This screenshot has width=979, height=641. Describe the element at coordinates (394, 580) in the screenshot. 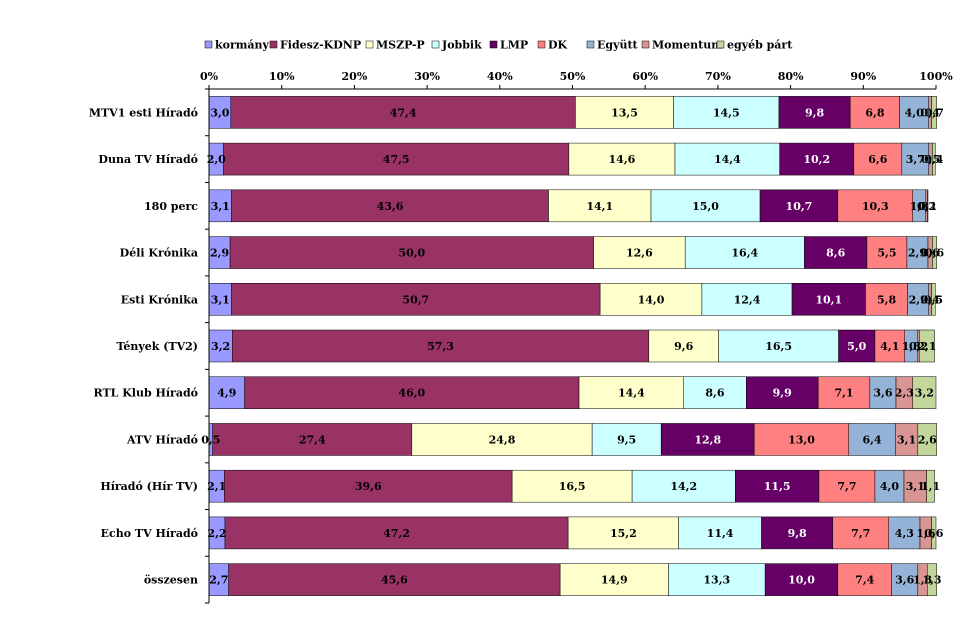

I see `data-label: 45,6` at that location.